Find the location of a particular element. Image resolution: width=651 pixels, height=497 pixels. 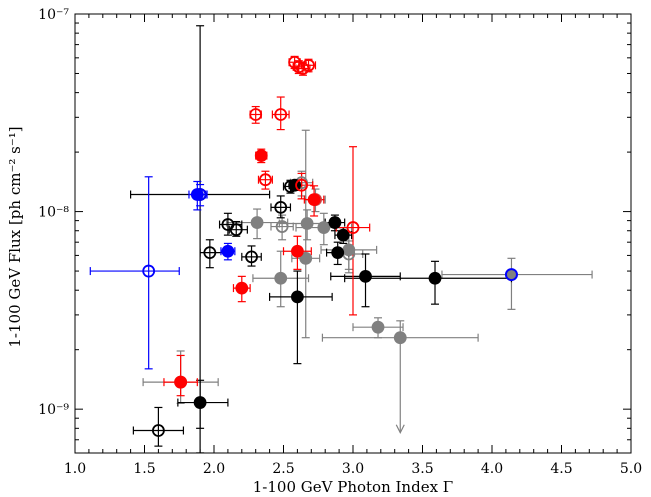

y-axis-label: 1-100 GeV Flux [ph cm⁻² s⁻¹] is located at coordinates (15, 236).